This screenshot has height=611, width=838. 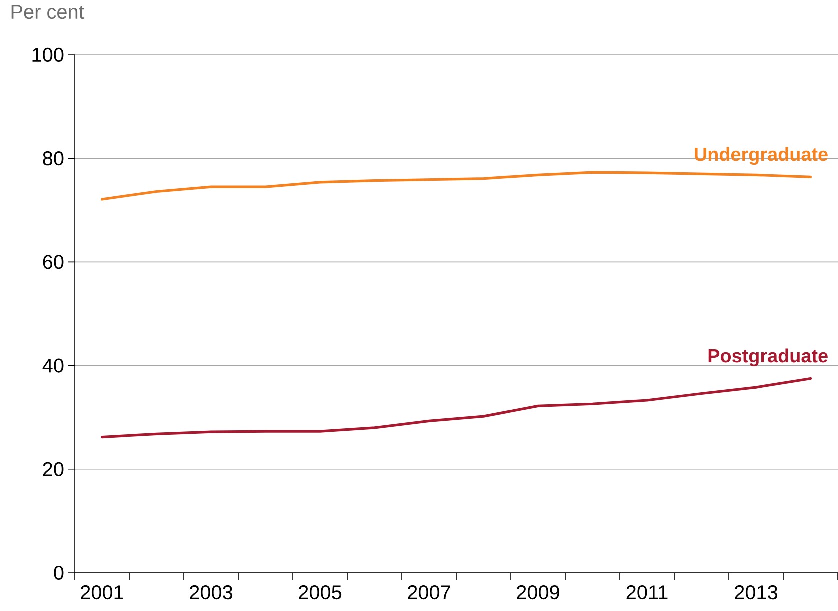 What do you see at coordinates (48, 55) in the screenshot?
I see `y-tick-label: 100` at bounding box center [48, 55].